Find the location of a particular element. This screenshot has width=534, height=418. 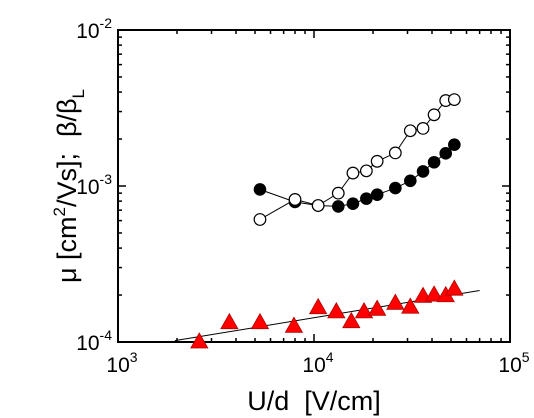

y-axis-title: μ [cm2/Vs]; β/βL is located at coordinates (69, 186).